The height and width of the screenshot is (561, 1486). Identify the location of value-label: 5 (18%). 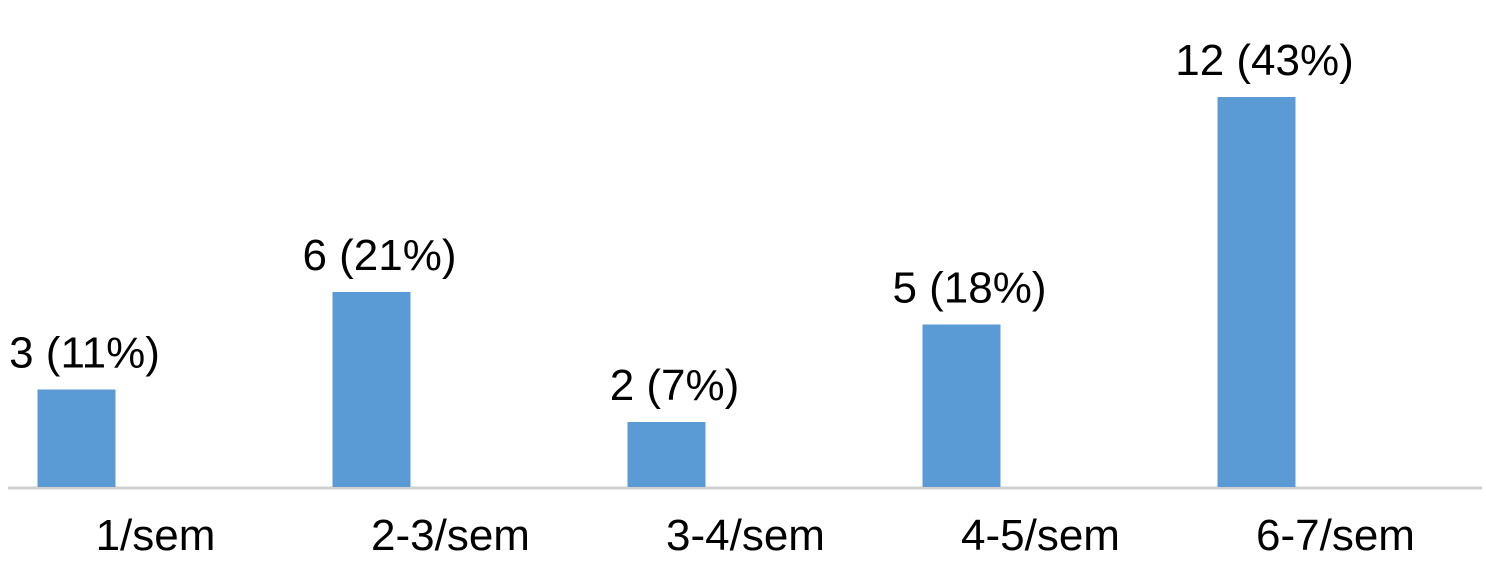
(969, 288).